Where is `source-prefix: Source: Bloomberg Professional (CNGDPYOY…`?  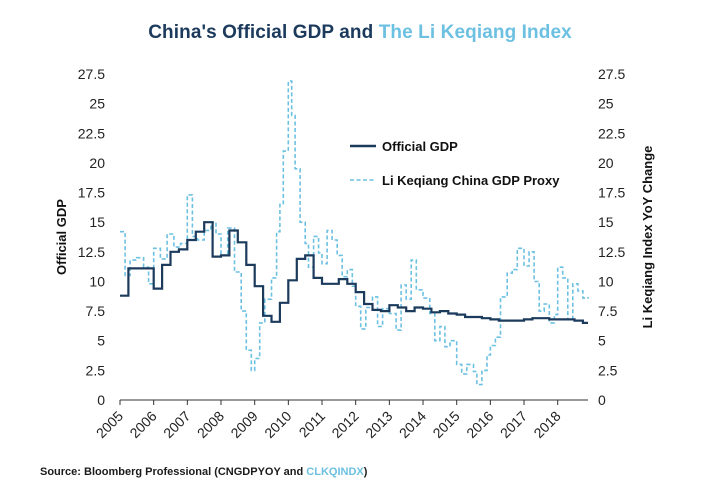 source-prefix: Source: Bloomberg Professional (CNGDPYOY… is located at coordinates (173, 472).